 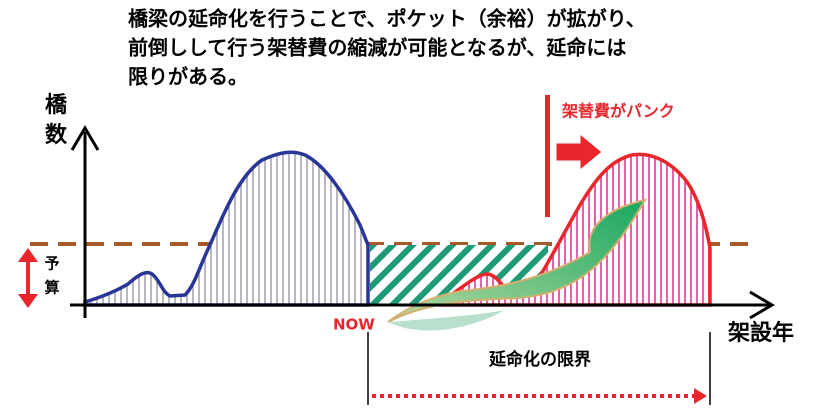 What do you see at coordinates (188, 77) in the screenshot?
I see `title-line: 限りがある。` at bounding box center [188, 77].